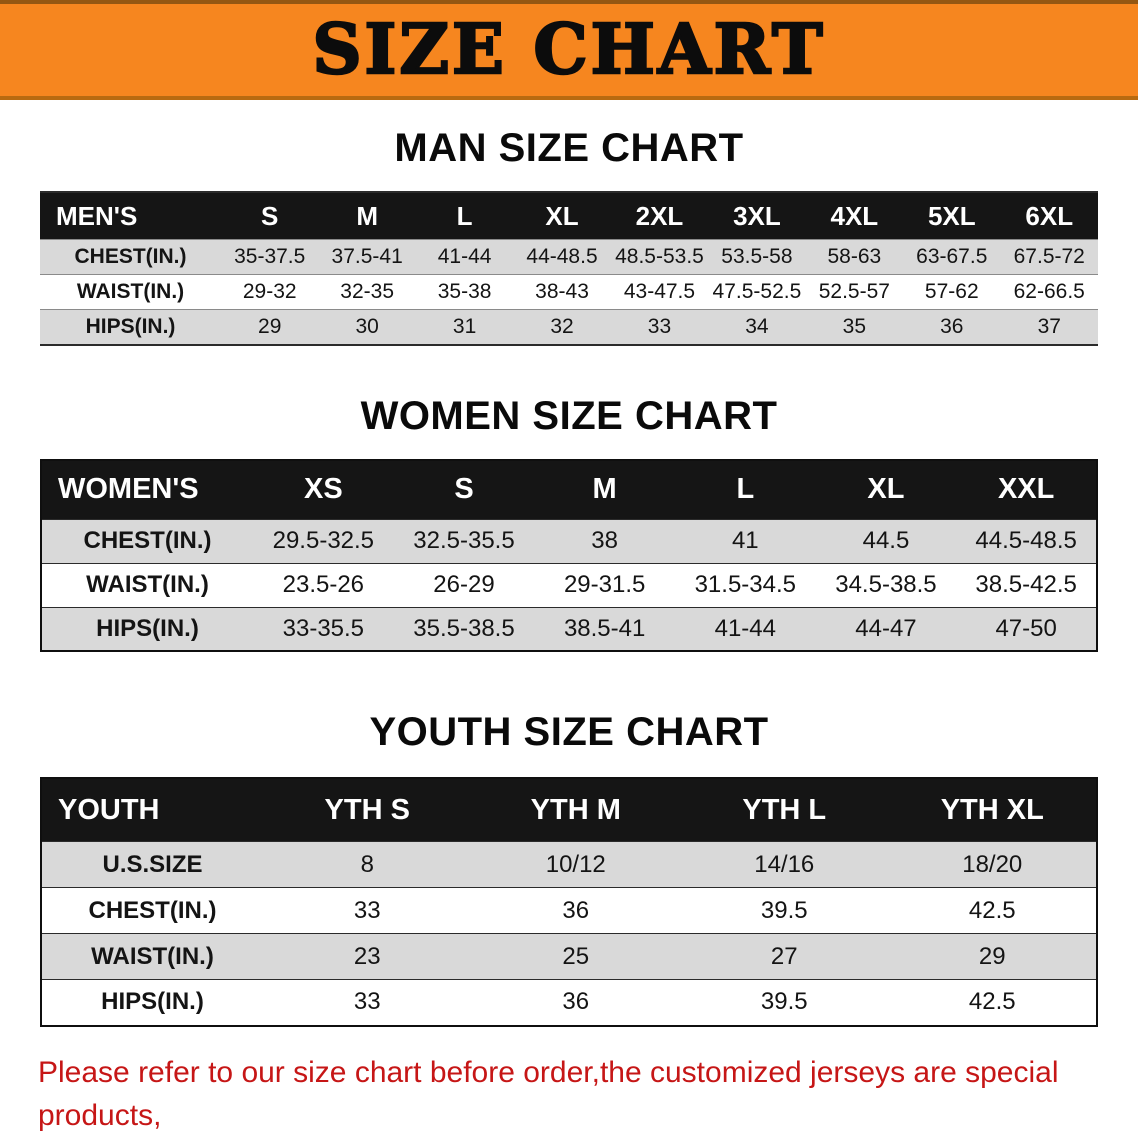 The image size is (1138, 1132). Describe the element at coordinates (659, 256) in the screenshot. I see `size-value-cell: 48.5-53.5` at that location.